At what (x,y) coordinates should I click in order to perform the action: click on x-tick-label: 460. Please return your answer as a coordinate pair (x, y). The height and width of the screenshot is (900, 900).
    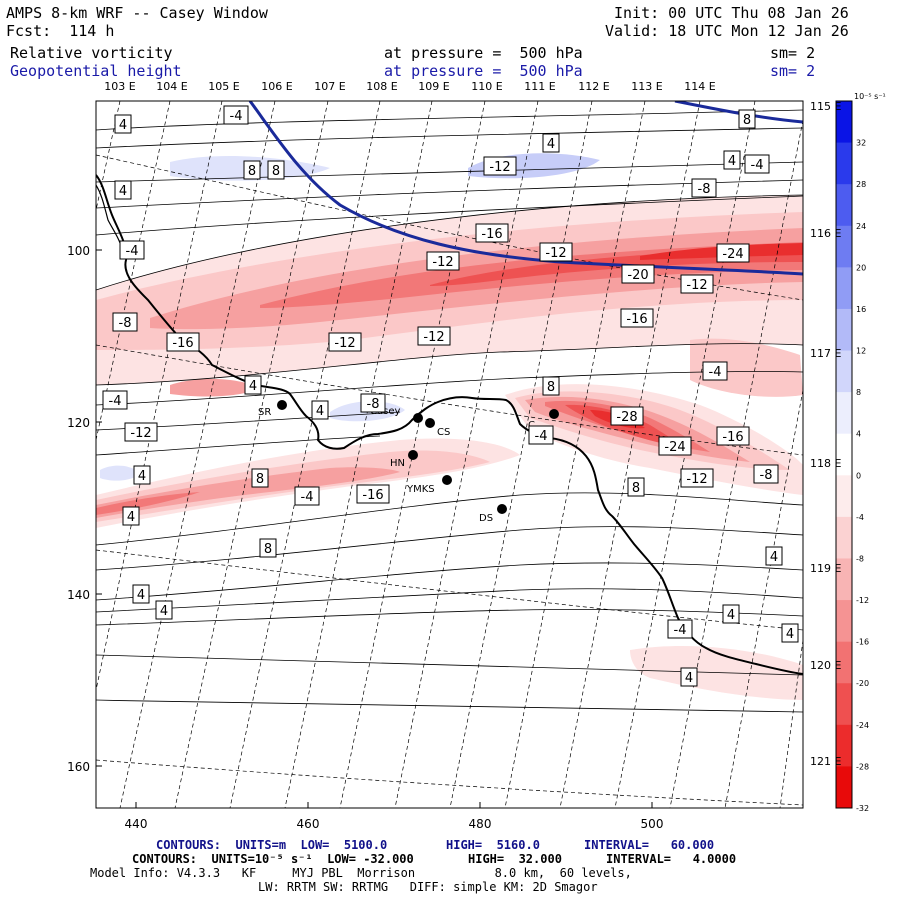
    Looking at the image, I should click on (308, 824).